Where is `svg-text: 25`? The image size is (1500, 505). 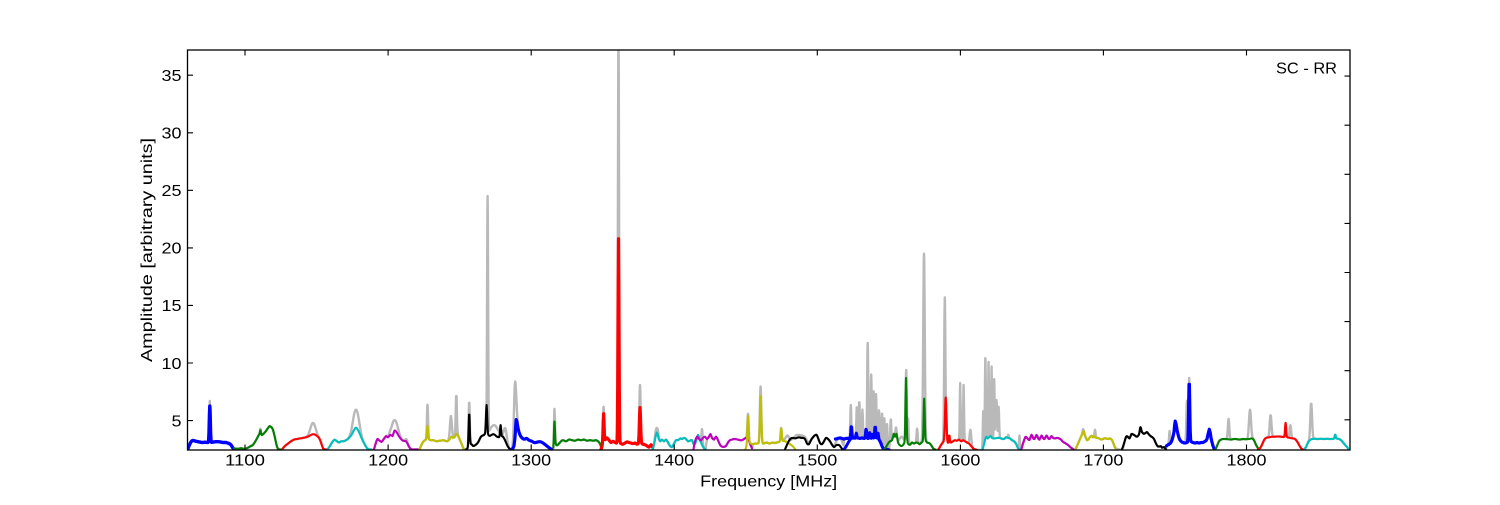
svg-text: 25 is located at coordinates (172, 191).